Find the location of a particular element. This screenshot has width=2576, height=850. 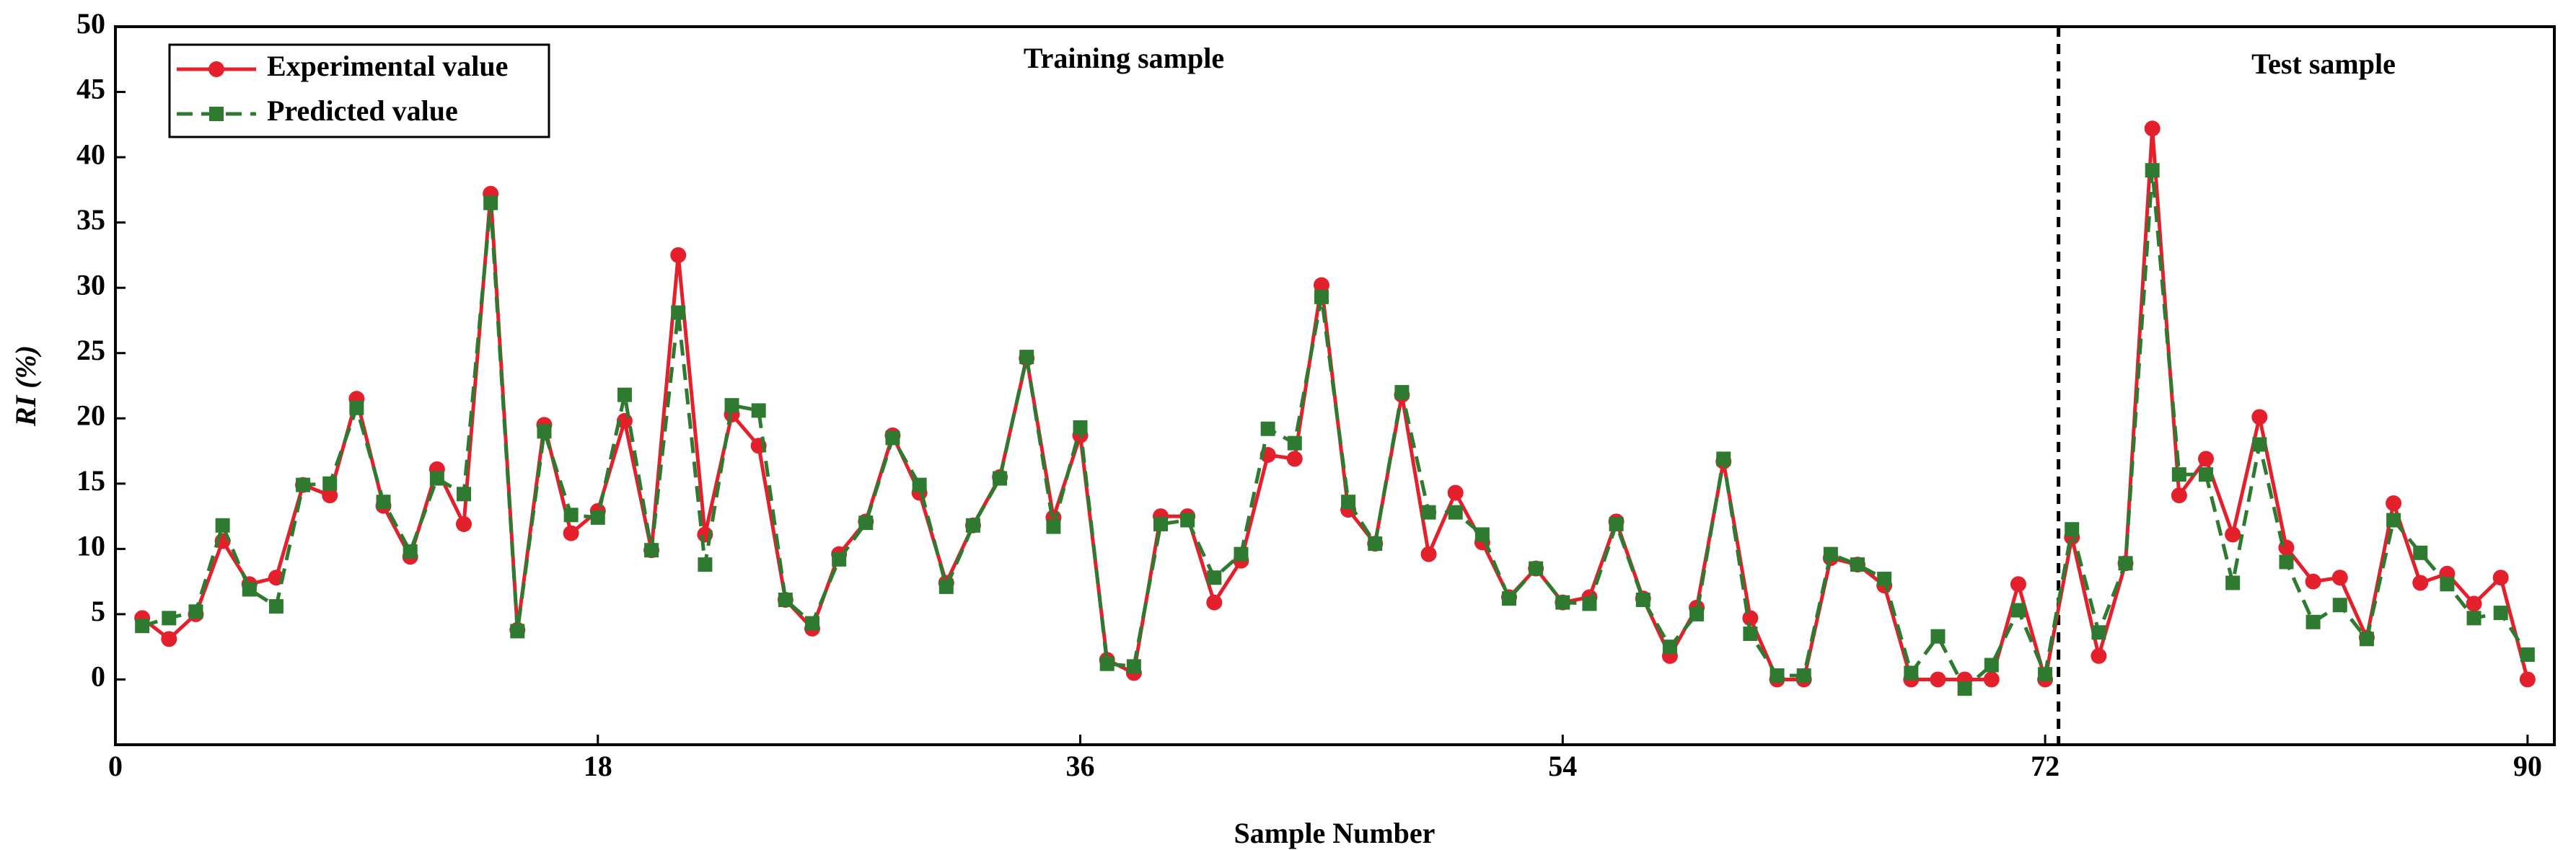

x-tick-label: 54 is located at coordinates (1562, 766).